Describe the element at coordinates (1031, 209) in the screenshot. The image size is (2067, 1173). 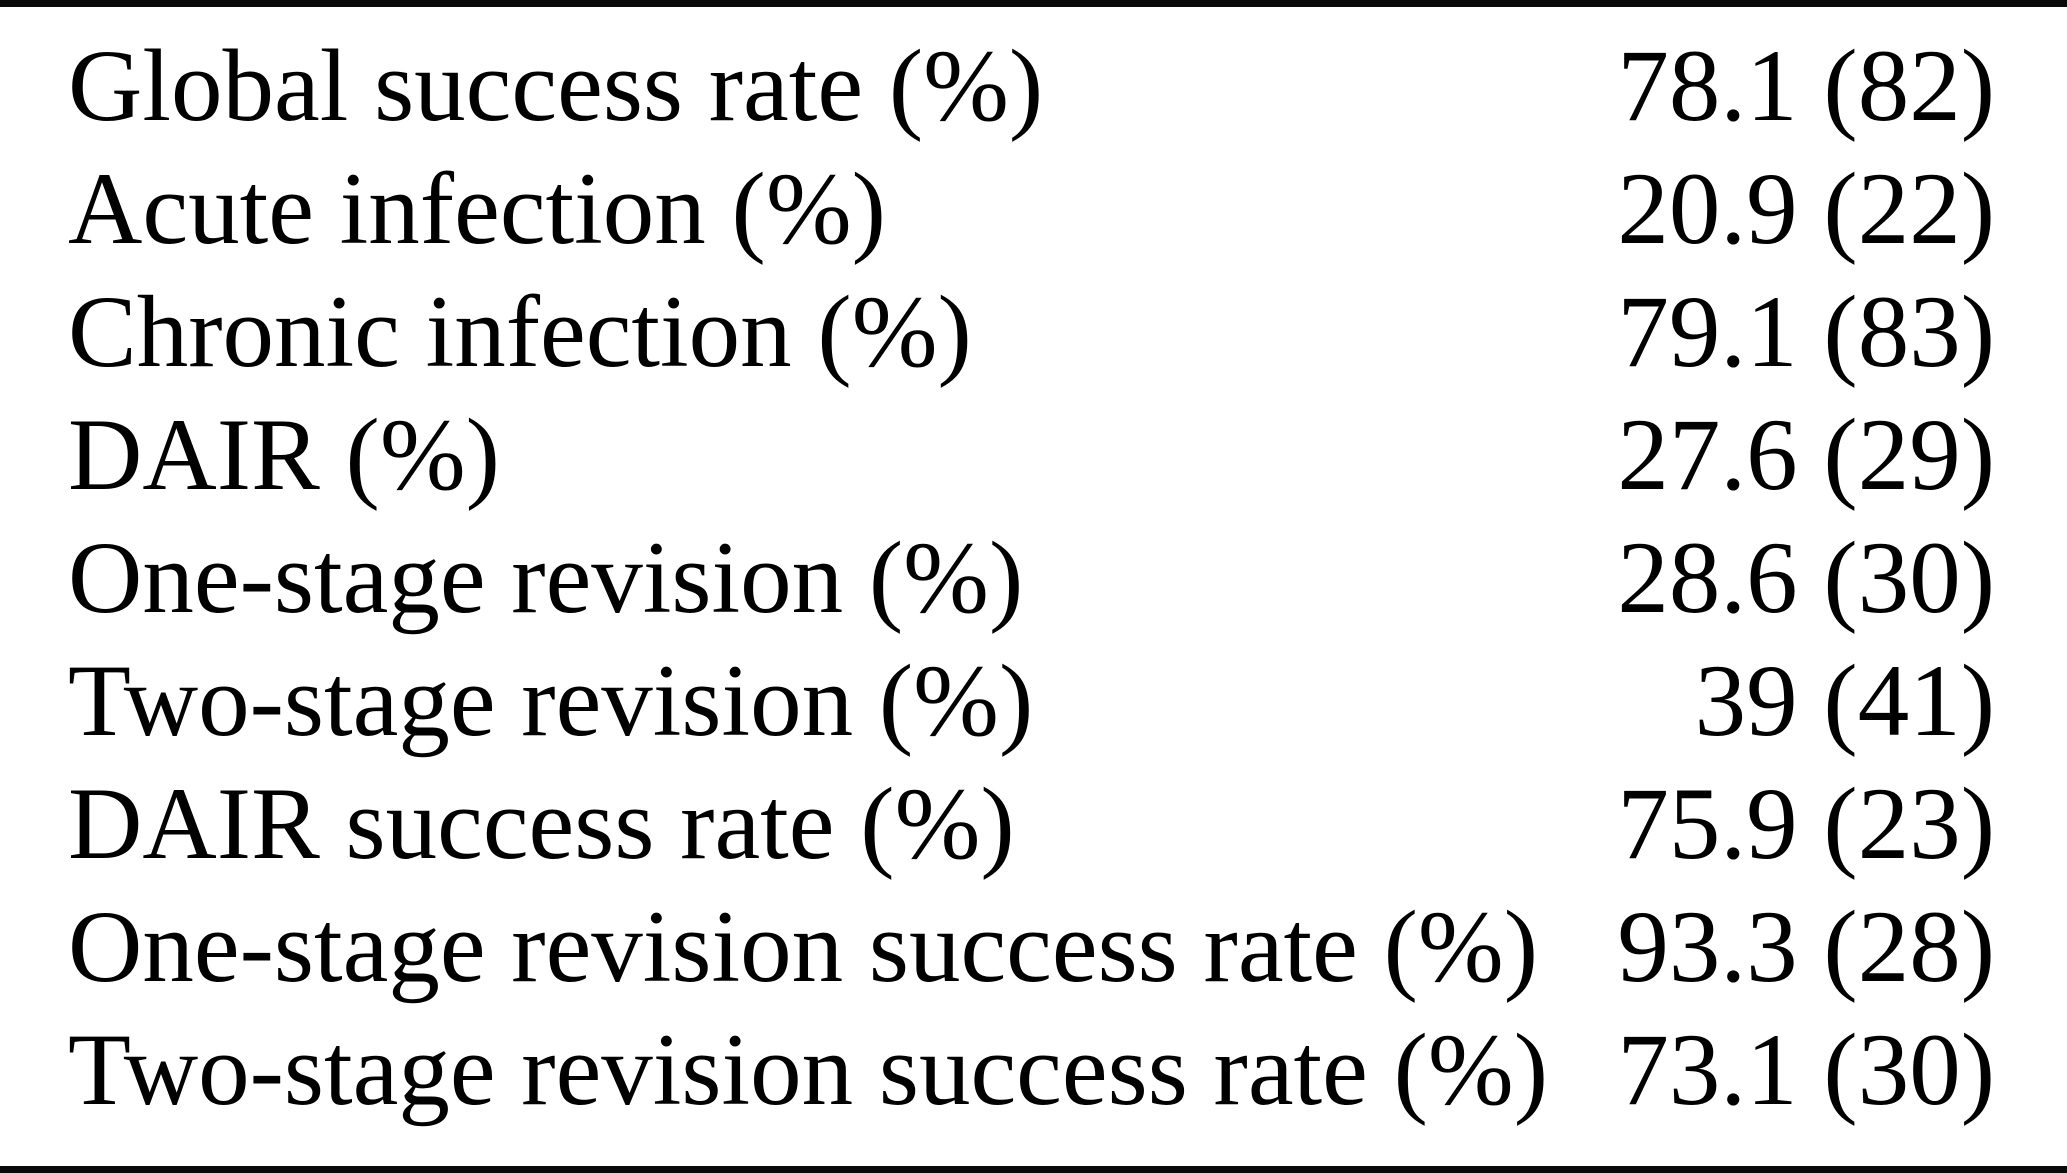
I see `table-row: Acute infection (%) 20.9 (22)` at that location.